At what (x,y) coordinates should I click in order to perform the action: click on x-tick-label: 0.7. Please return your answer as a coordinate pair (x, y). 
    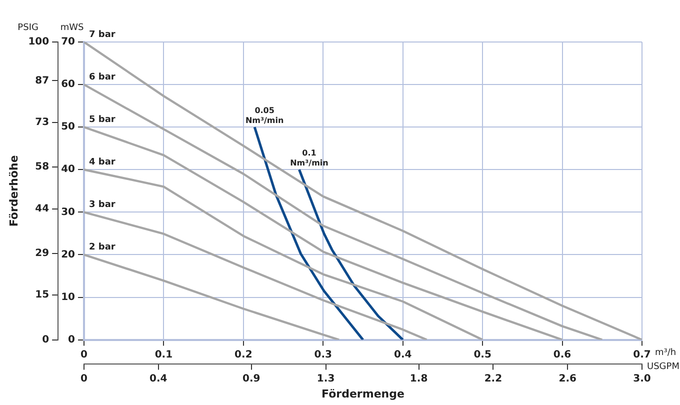
    Looking at the image, I should click on (642, 354).